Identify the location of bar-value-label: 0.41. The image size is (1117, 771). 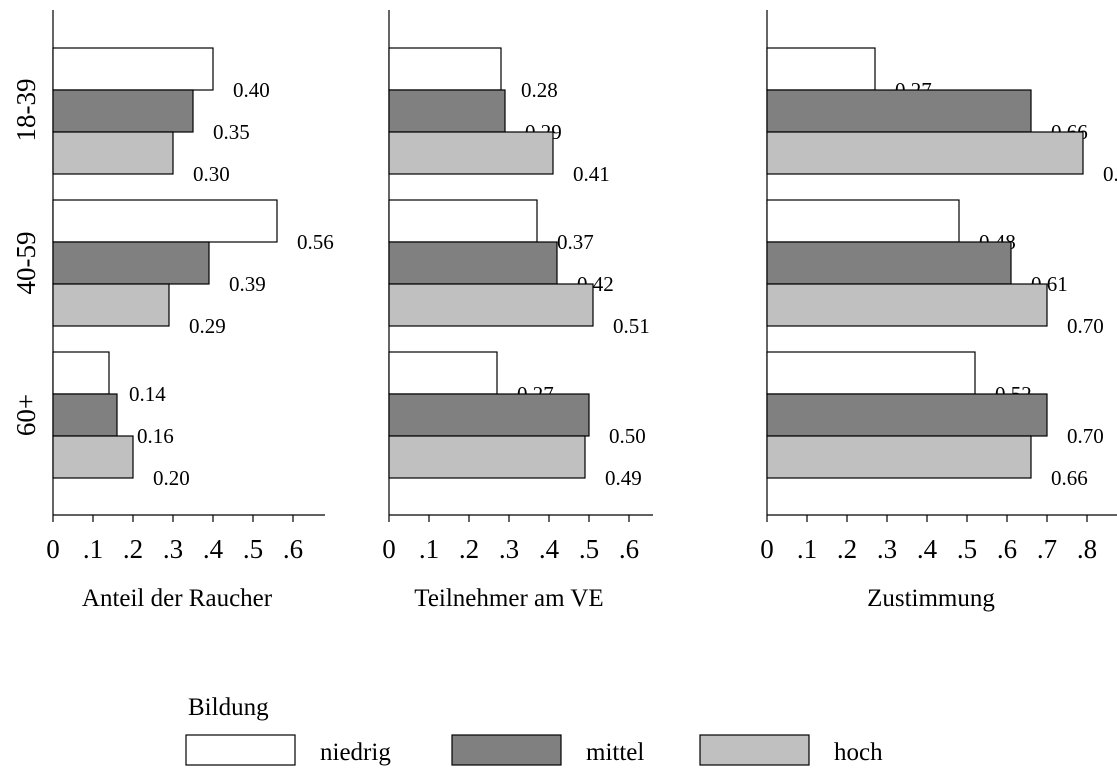
(591, 174).